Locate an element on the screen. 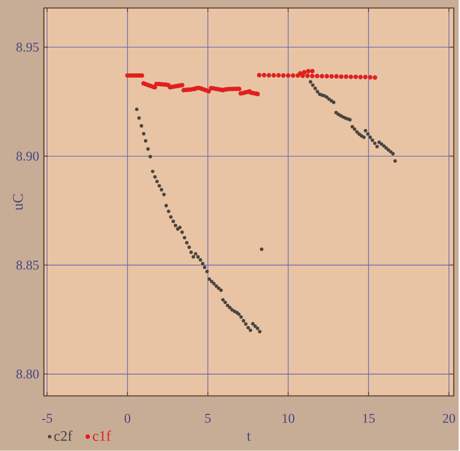  x-tick-label: 15 is located at coordinates (369, 418).